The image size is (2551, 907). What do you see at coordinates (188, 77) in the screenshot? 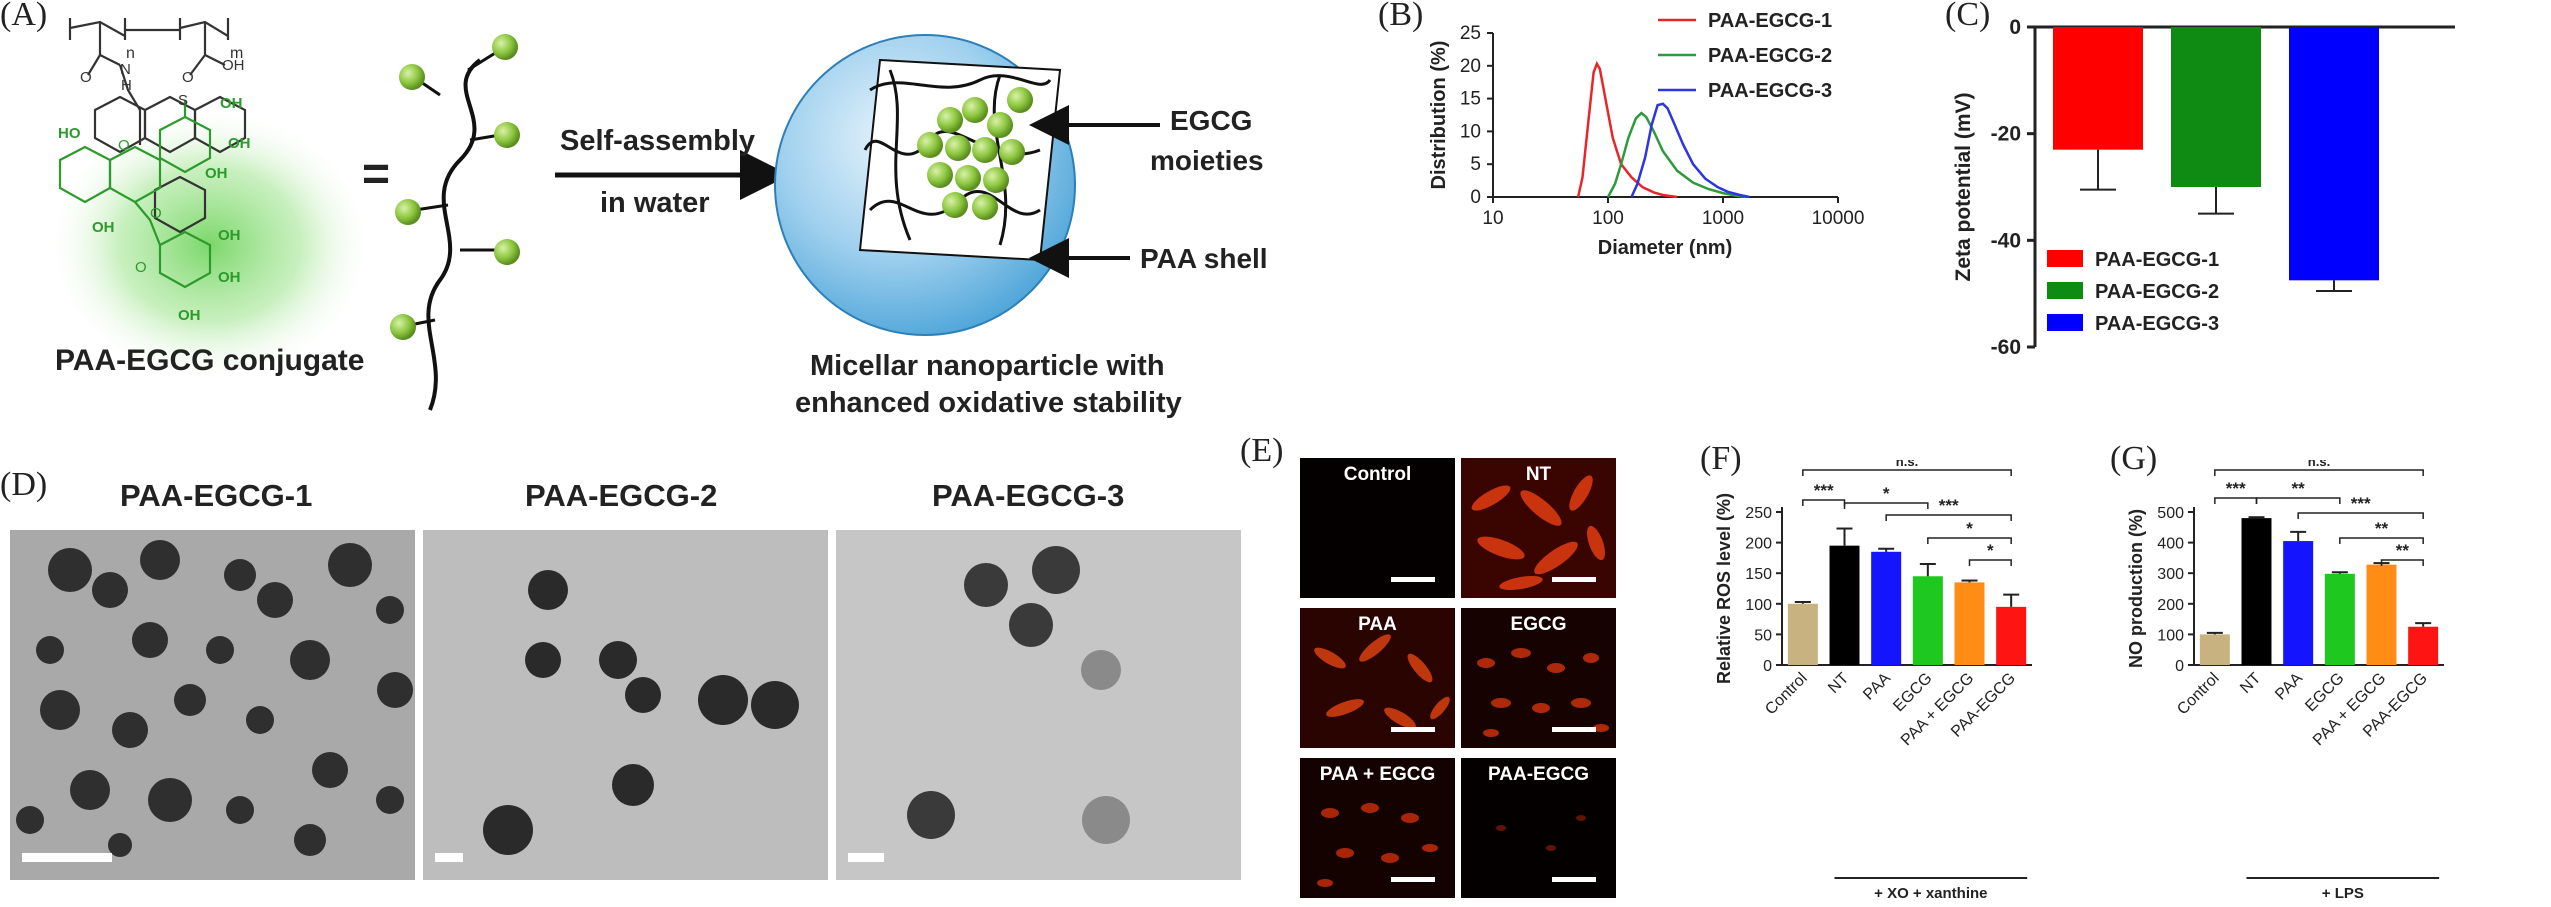
I see `atom-o2: O` at bounding box center [188, 77].